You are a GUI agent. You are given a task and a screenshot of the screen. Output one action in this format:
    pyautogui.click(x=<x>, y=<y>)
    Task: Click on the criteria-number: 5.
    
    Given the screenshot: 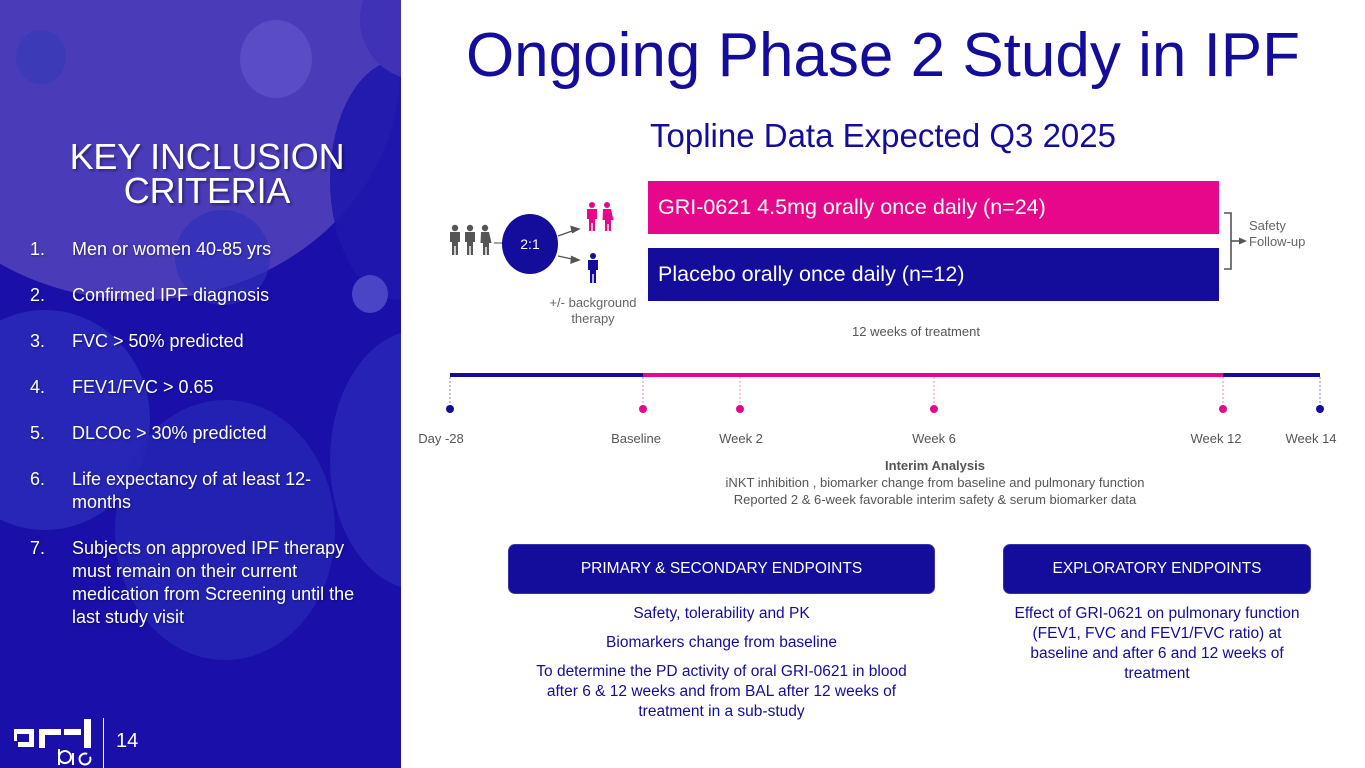 What is the action you would take?
    pyautogui.click(x=38, y=433)
    